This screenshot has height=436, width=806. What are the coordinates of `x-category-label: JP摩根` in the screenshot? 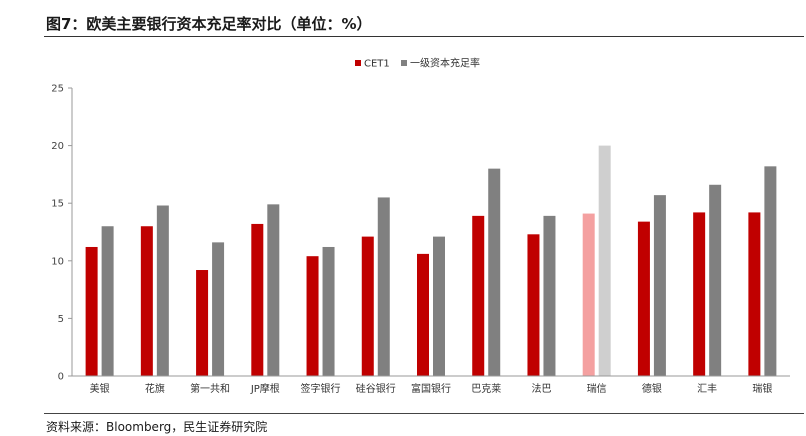 It's located at (265, 388).